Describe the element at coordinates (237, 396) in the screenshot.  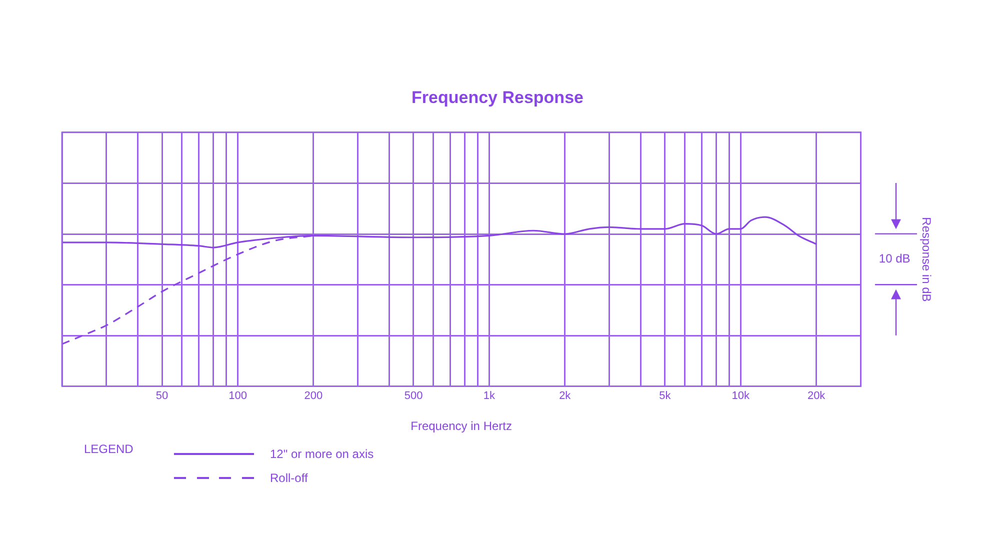
I see `x-tick-label: 100` at that location.